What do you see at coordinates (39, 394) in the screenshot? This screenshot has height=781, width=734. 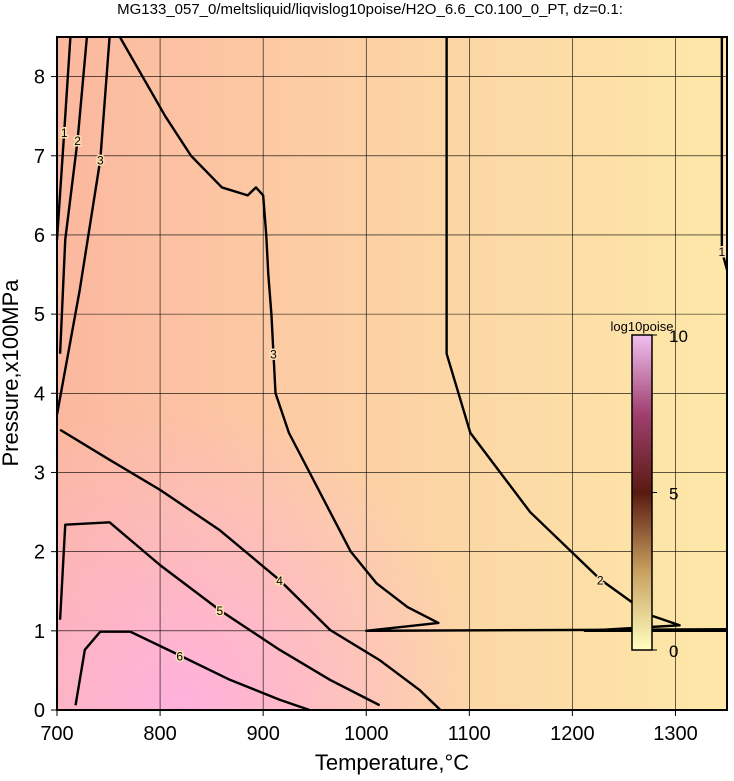 I see `y-tick-label: 4` at bounding box center [39, 394].